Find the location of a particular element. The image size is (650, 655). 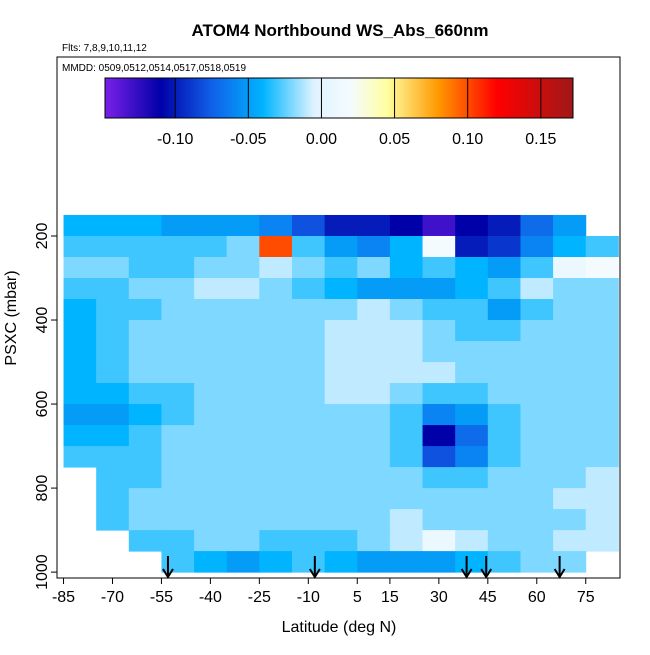

x-tick-label: 30 is located at coordinates (439, 597).